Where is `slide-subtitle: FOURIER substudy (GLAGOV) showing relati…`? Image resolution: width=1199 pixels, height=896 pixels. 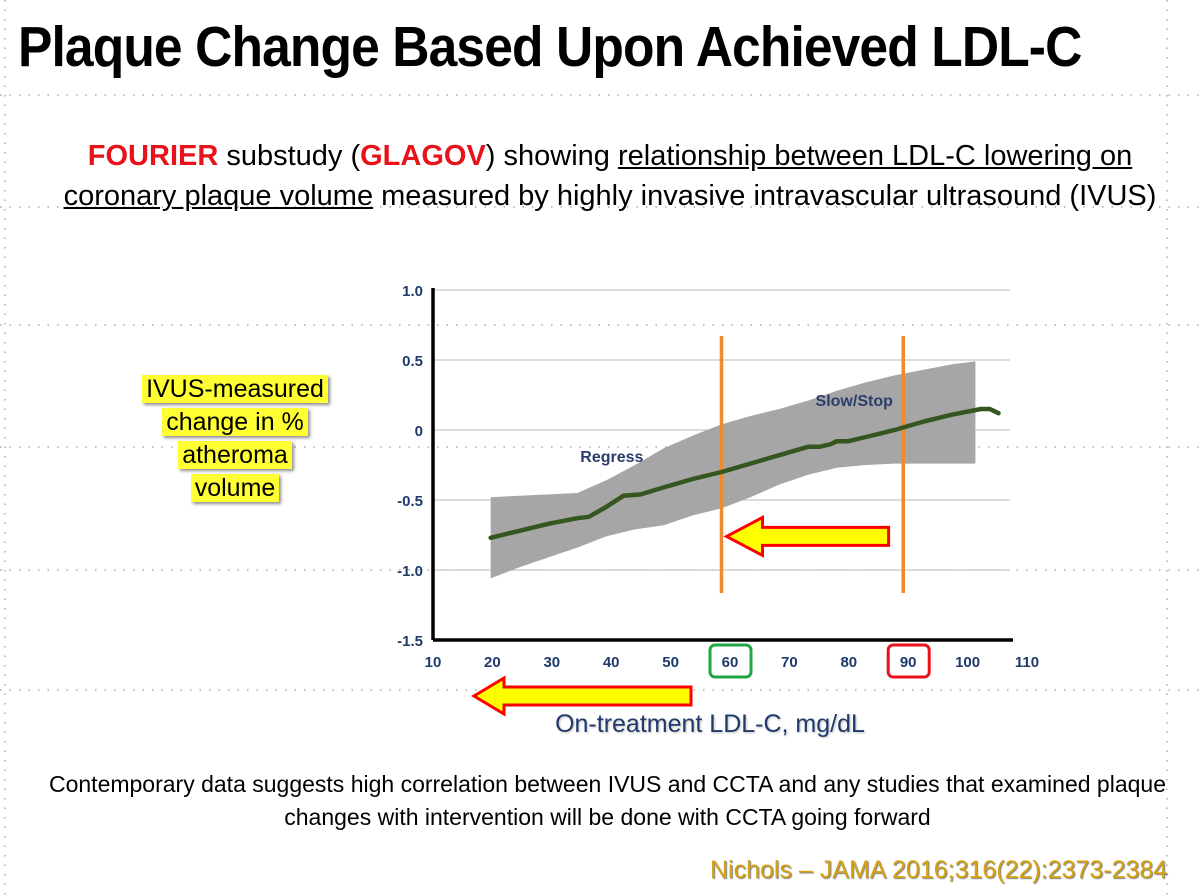
slide-subtitle: FOURIER substudy (GLAGOV) showing relati… is located at coordinates (610, 176).